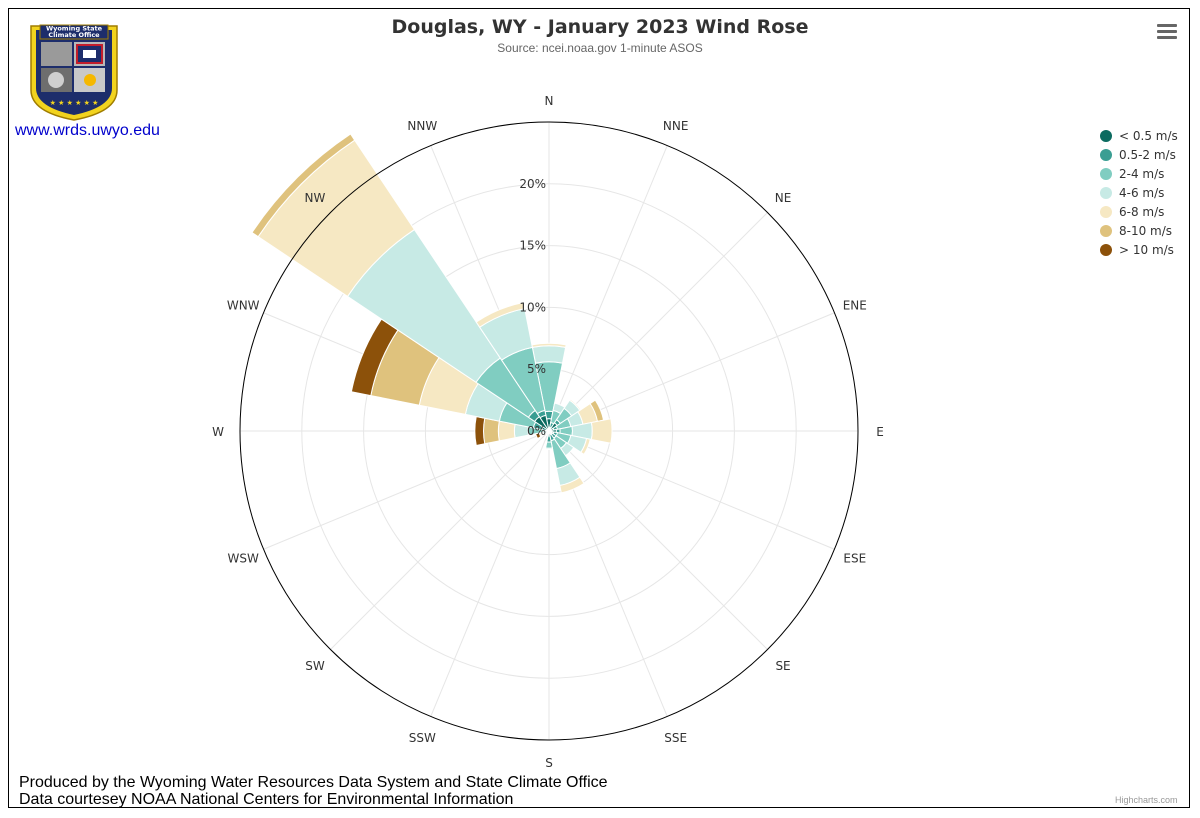 This screenshot has height=818, width=1200. I want to click on legend-item: 4-6 m/s, so click(1139, 192).